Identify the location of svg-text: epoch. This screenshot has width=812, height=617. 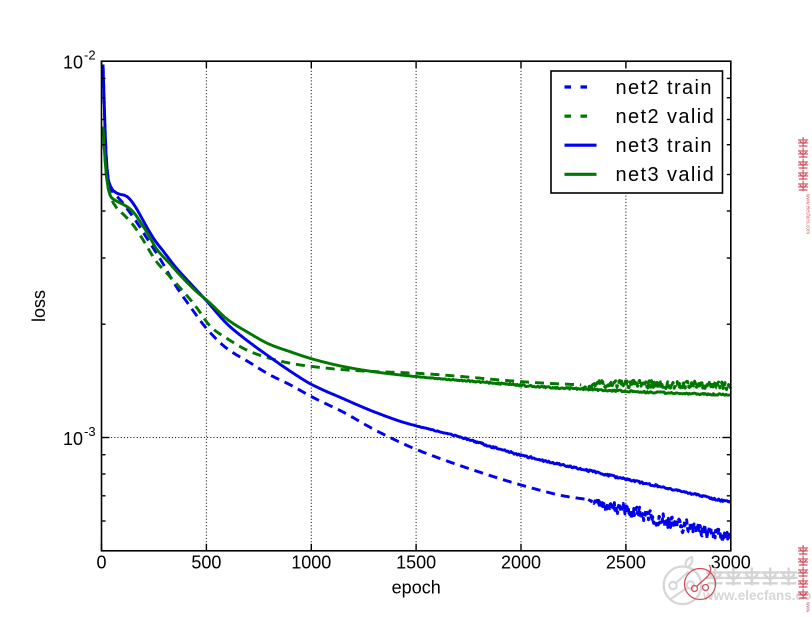
(416, 588).